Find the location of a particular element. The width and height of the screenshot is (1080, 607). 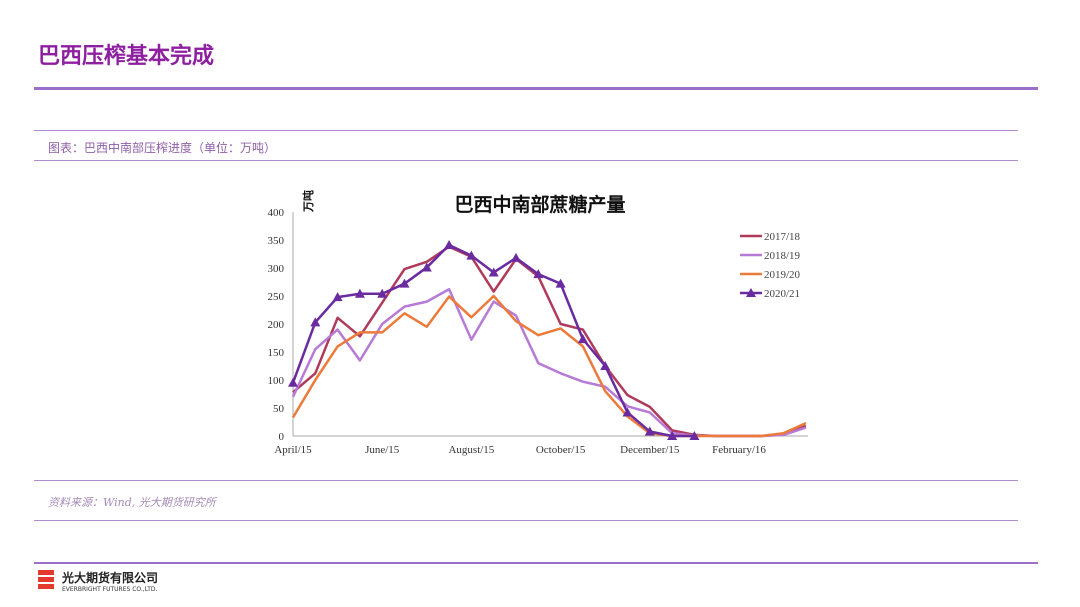

x-tick-label: December/15 is located at coordinates (650, 450).